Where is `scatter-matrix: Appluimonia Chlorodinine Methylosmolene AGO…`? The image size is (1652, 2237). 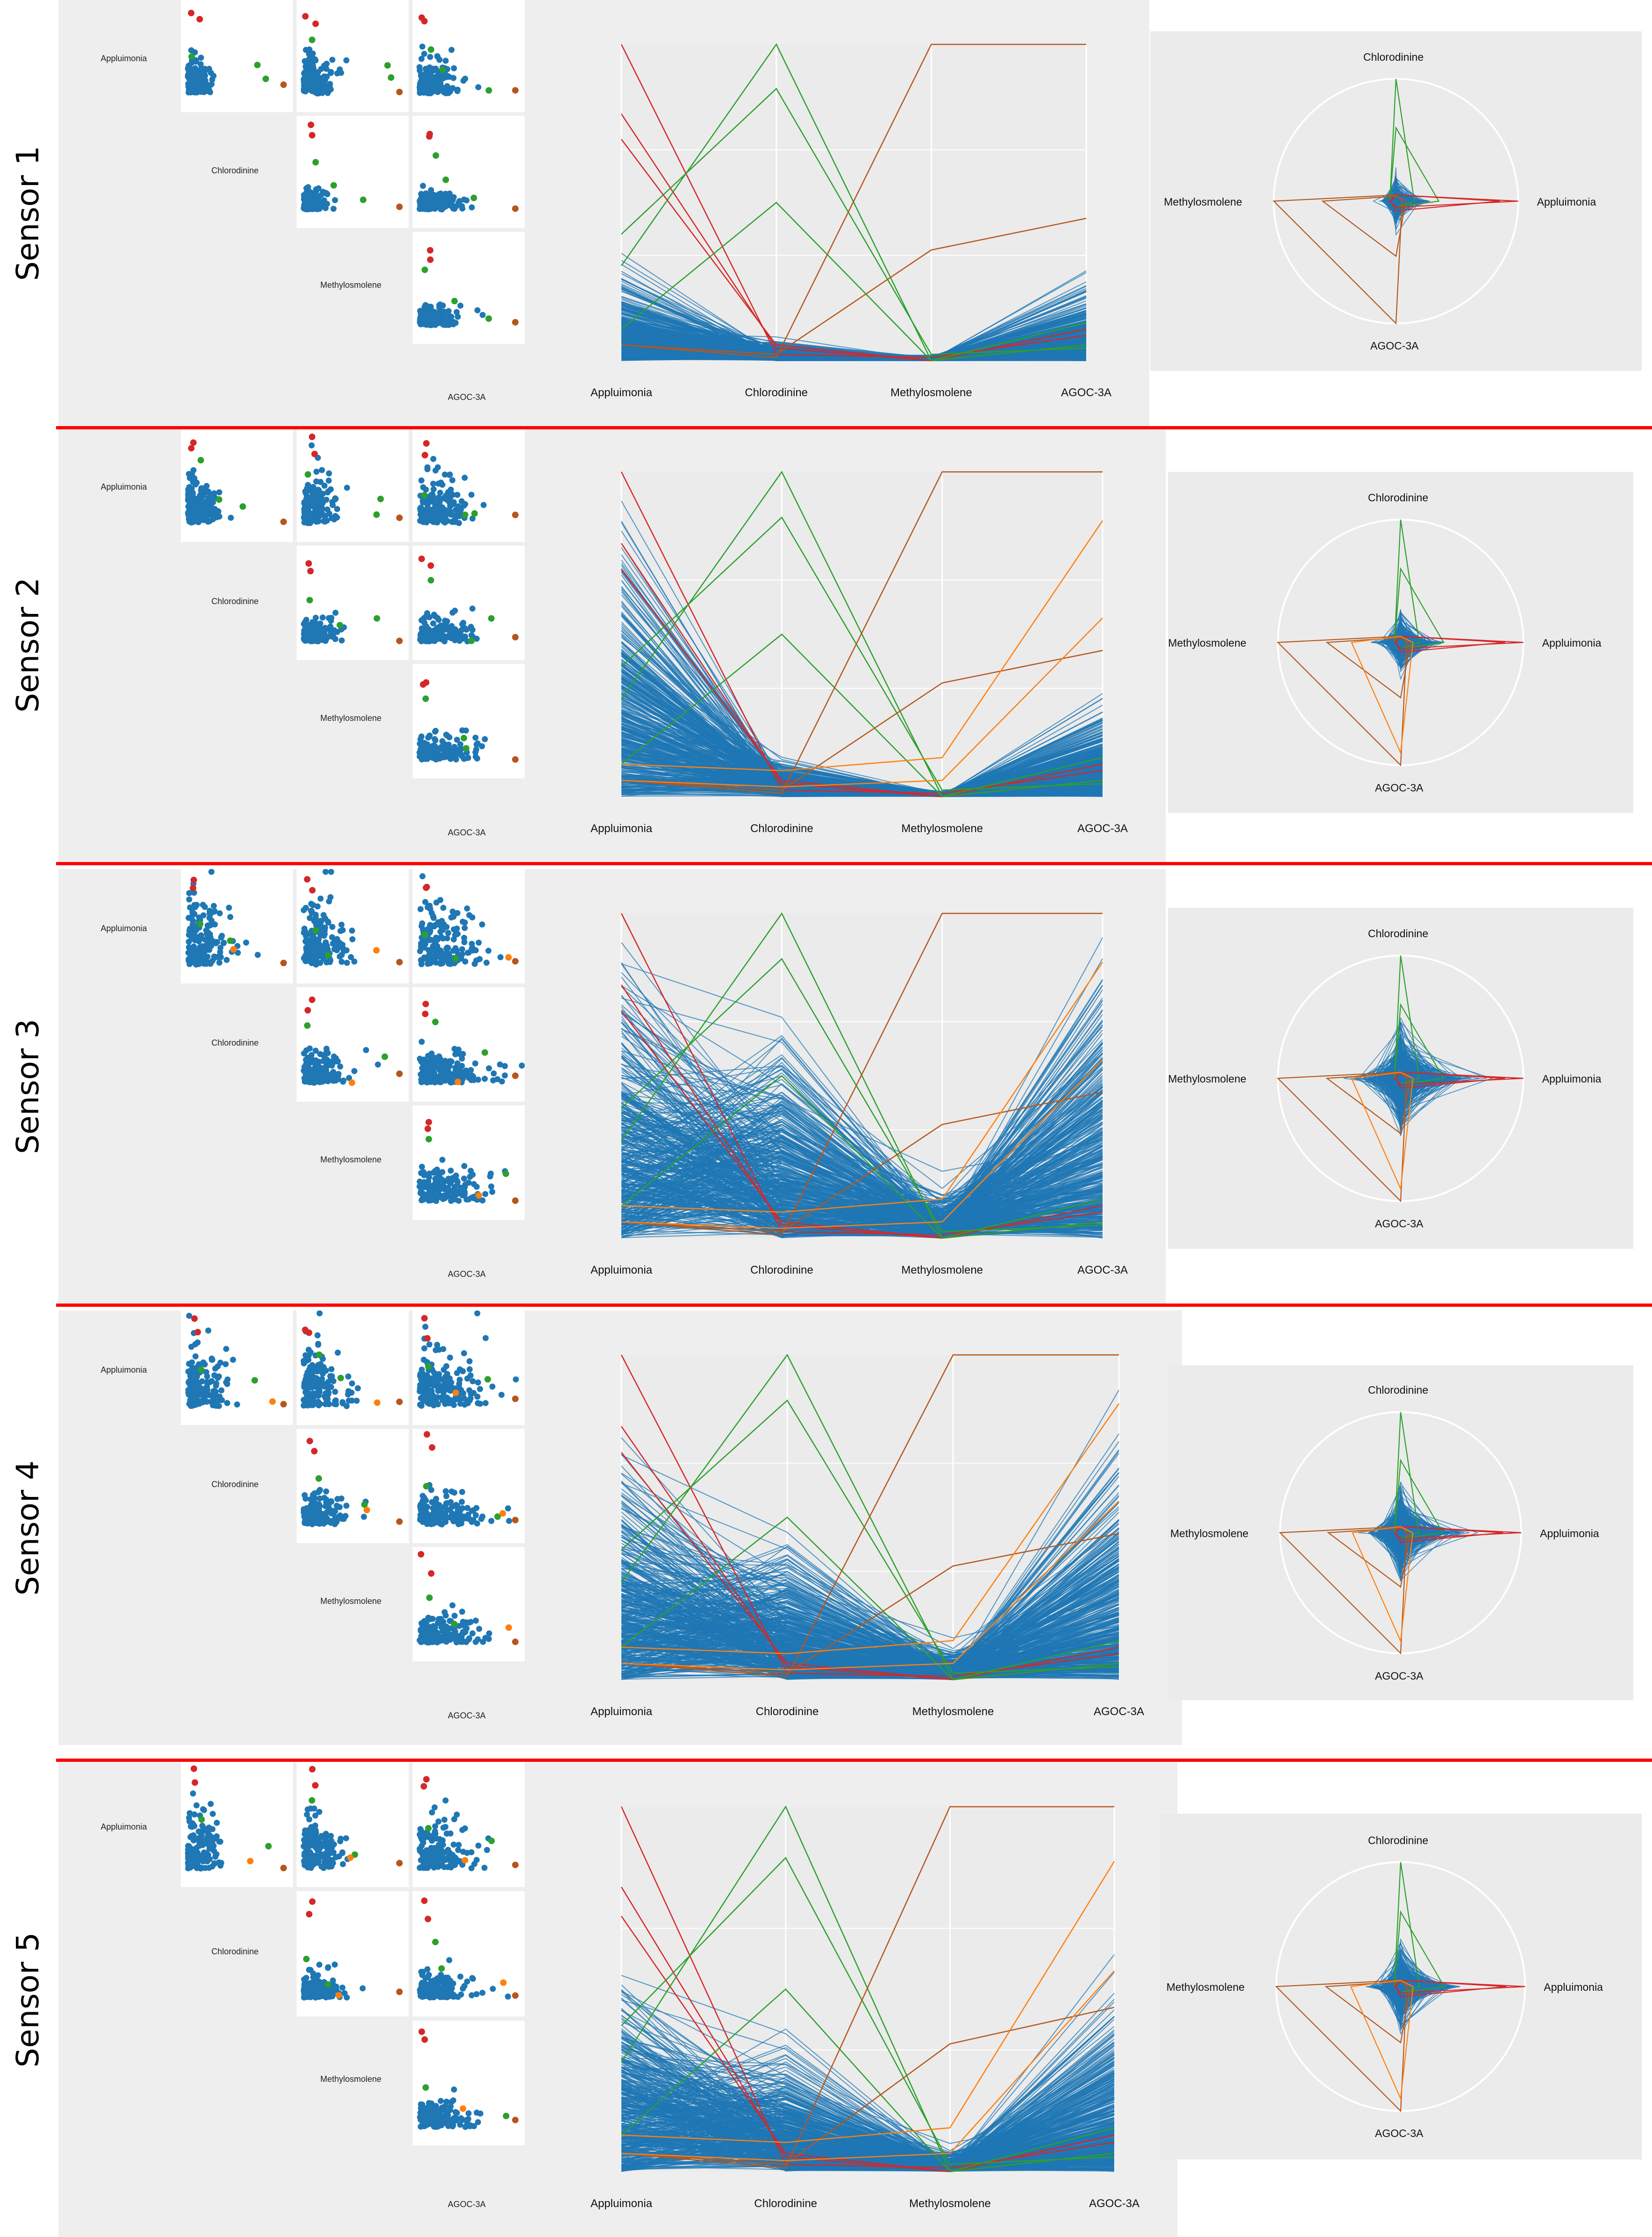 scatter-matrix: Appluimonia Chlorodinine Methylosmolene AGO… is located at coordinates (303, 644).